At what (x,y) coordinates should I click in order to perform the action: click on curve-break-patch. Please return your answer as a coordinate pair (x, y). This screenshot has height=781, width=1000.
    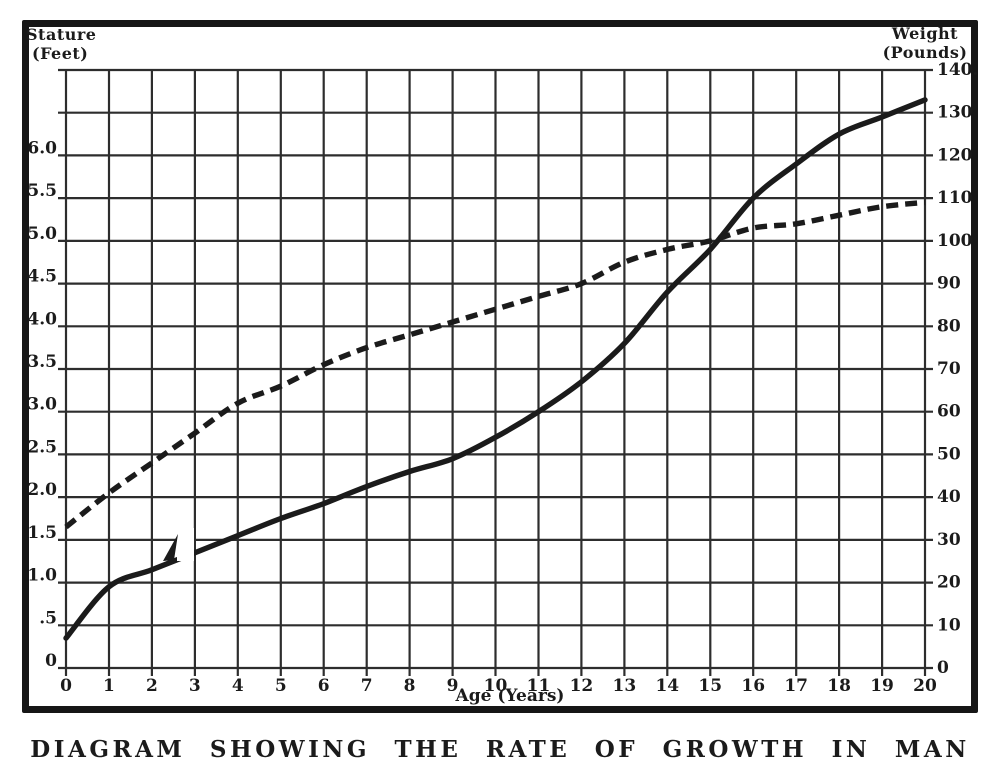
    Looking at the image, I should click on (185, 544).